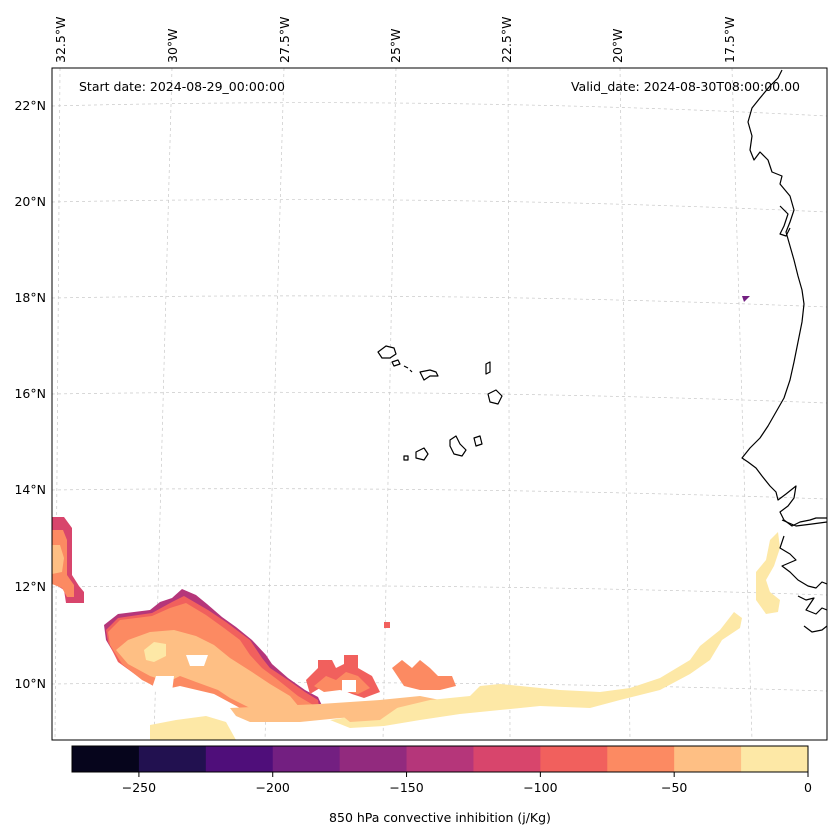  I want to click on island-santiago, so click(458, 446).